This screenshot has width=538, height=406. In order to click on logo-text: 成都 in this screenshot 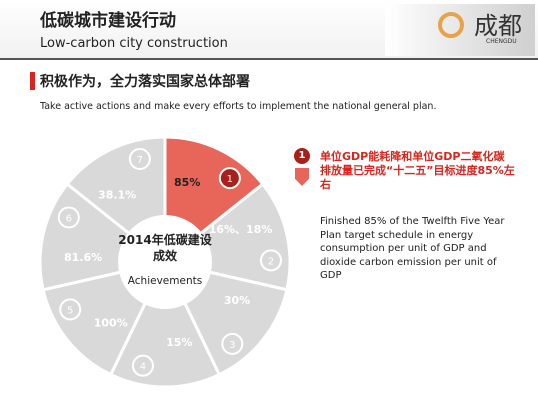, I will do `click(498, 26)`.